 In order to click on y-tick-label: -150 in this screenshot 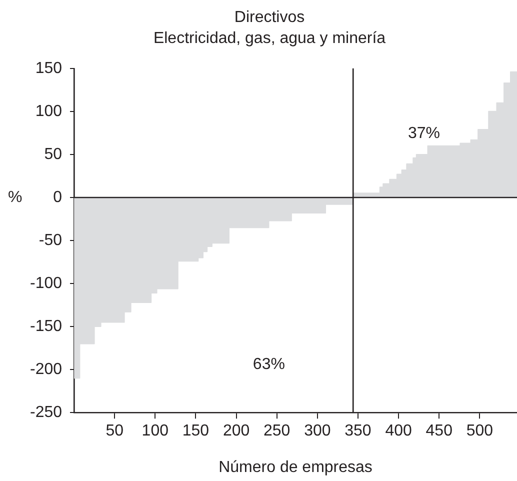, I will do `click(46, 326)`.